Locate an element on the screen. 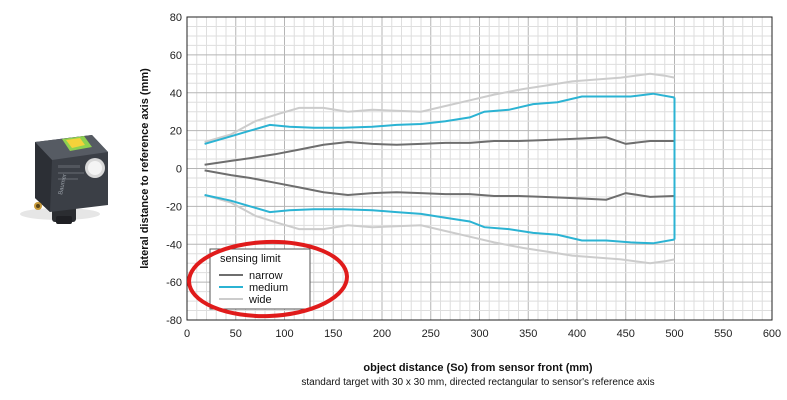 The width and height of the screenshot is (787, 400). y-axis-label: lateral distance to reference axis (mm) is located at coordinates (145, 168).